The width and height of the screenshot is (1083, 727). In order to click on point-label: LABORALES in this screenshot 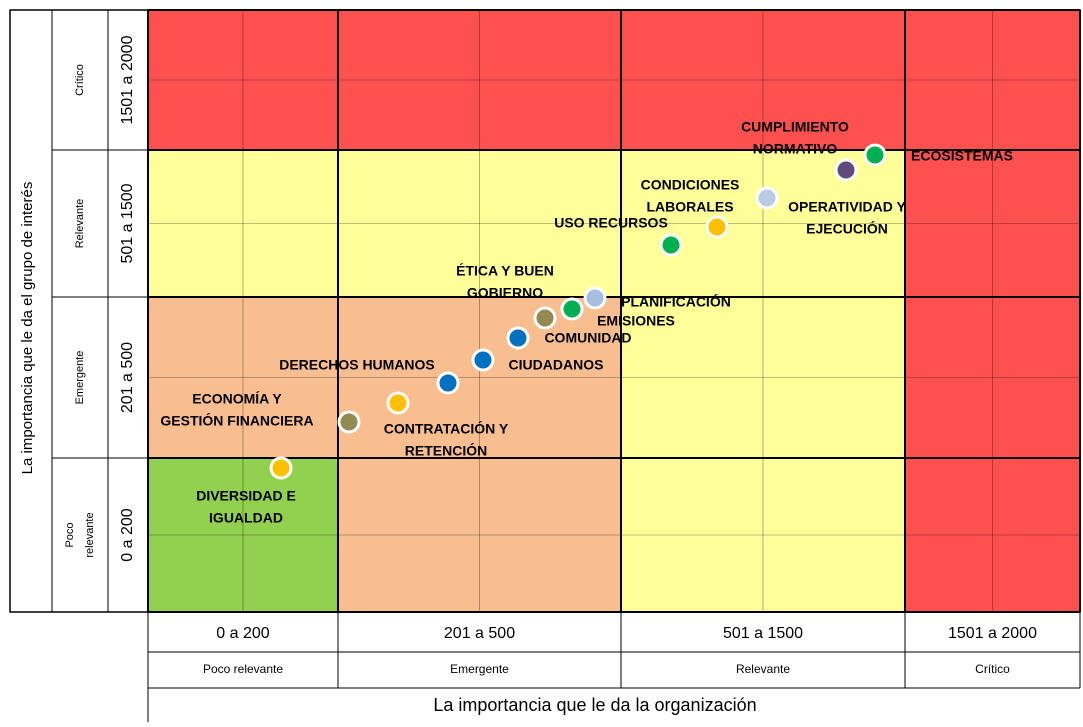, I will do `click(689, 207)`.